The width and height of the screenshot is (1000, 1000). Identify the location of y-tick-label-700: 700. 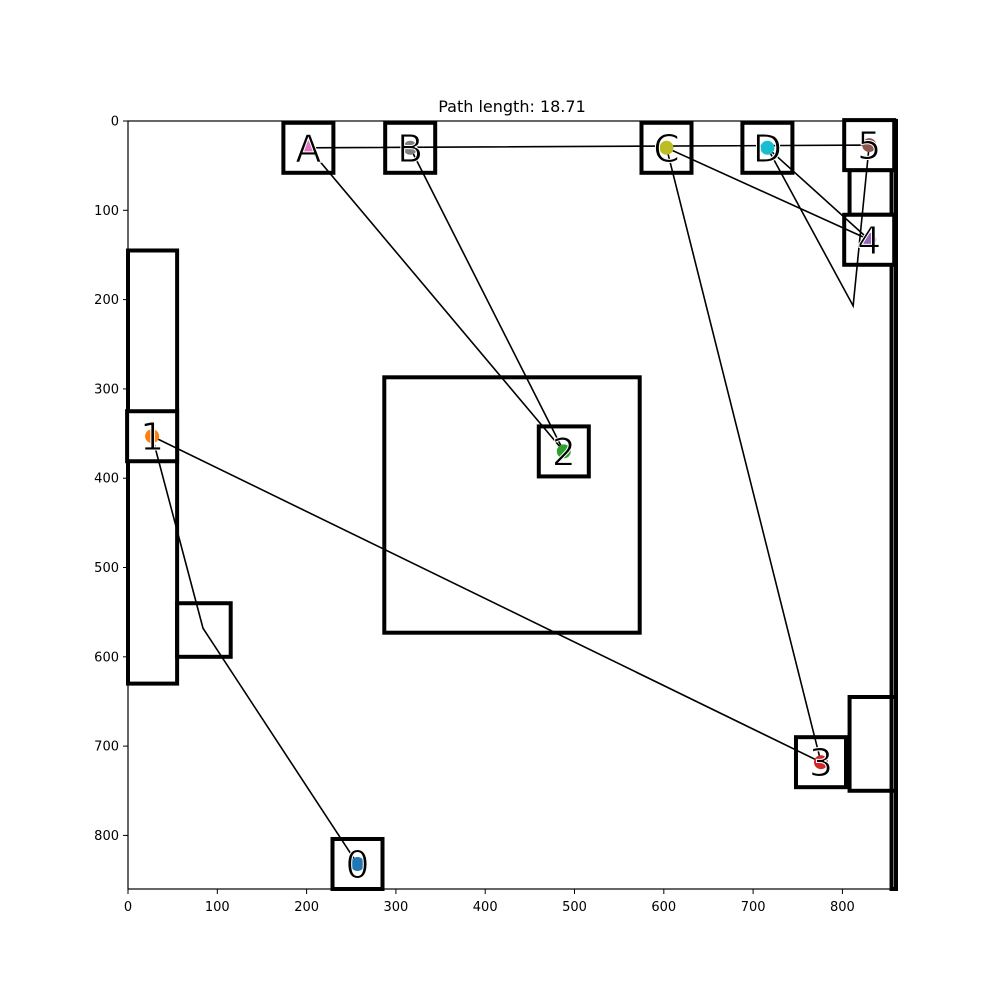
(106, 747).